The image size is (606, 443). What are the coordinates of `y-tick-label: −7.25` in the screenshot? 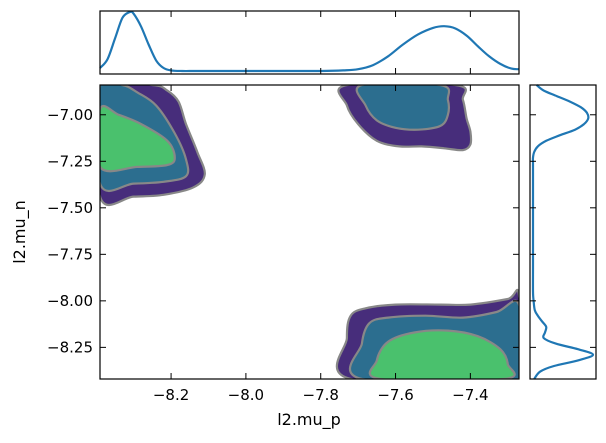 It's located at (70, 161).